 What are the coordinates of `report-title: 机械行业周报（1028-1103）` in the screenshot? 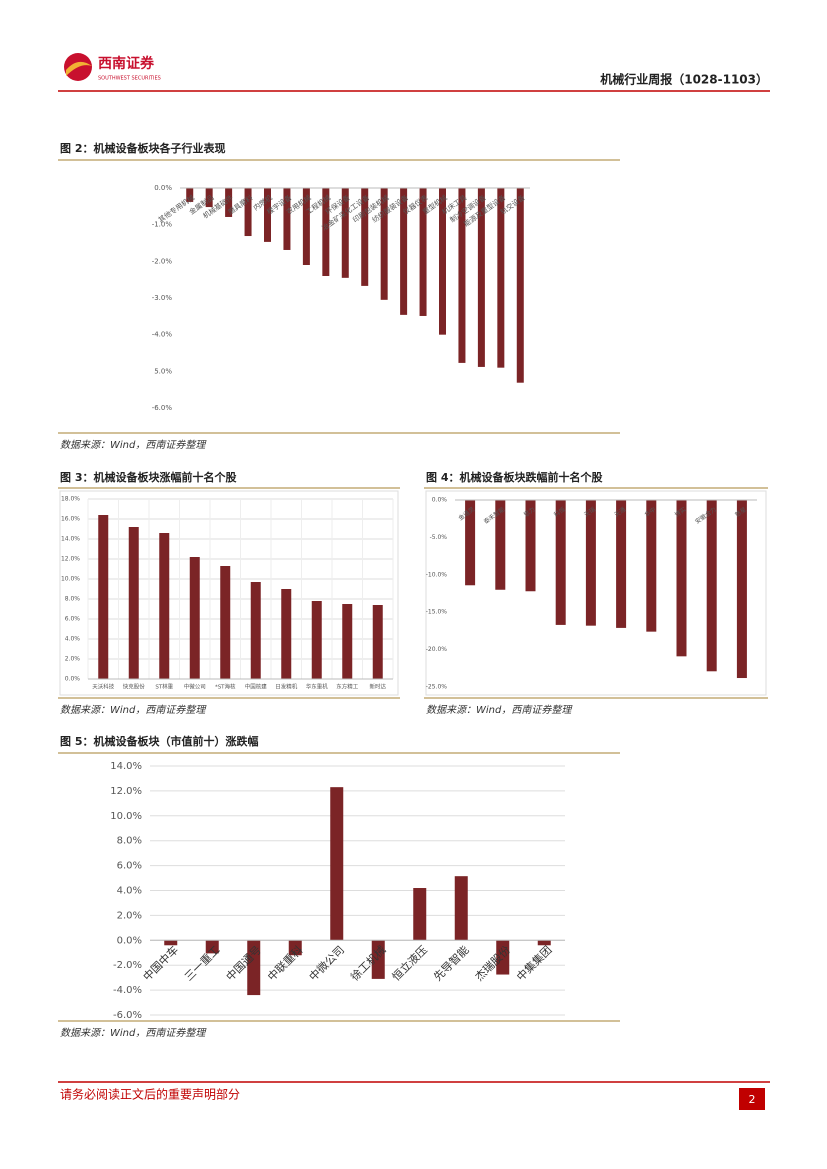 It's located at (684, 79).